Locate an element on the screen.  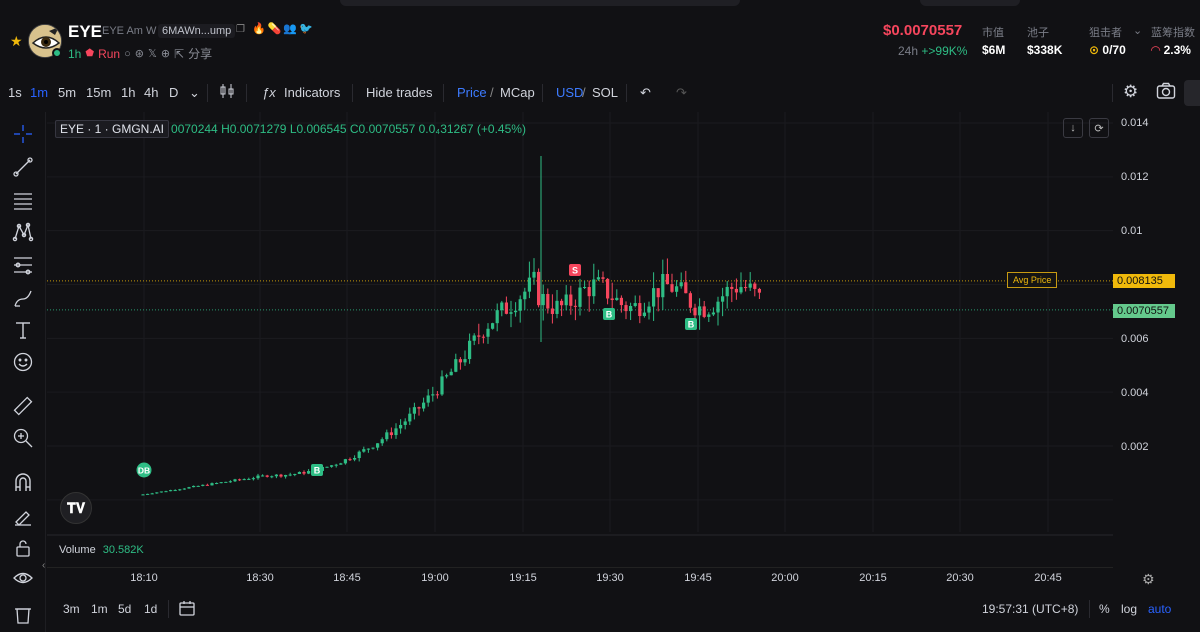
price-toggle: Price is located at coordinates (472, 92).